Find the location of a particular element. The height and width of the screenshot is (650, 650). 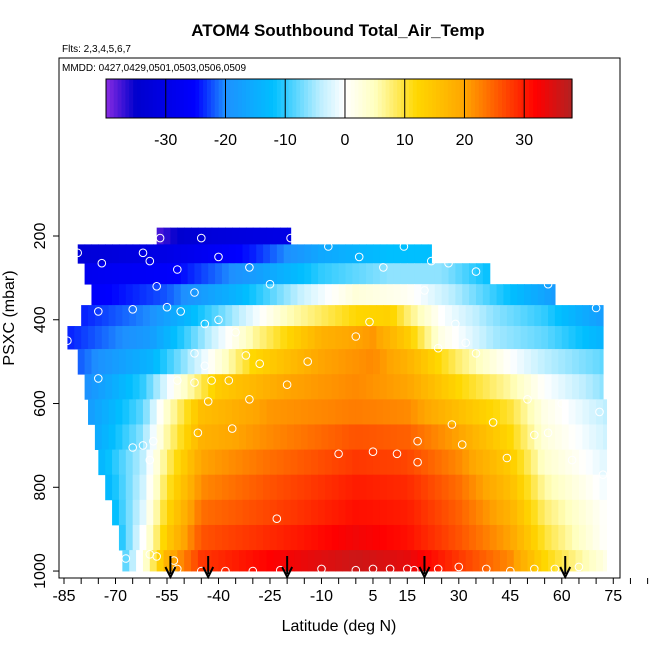

colorbar: -30 -20 -10 0 10 20 30 is located at coordinates (339, 113).